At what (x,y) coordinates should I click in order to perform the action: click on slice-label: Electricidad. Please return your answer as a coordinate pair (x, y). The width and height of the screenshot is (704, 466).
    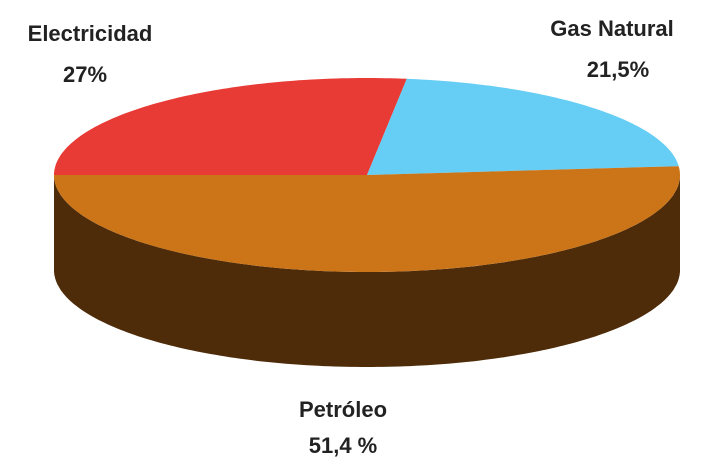
    Looking at the image, I should click on (90, 33).